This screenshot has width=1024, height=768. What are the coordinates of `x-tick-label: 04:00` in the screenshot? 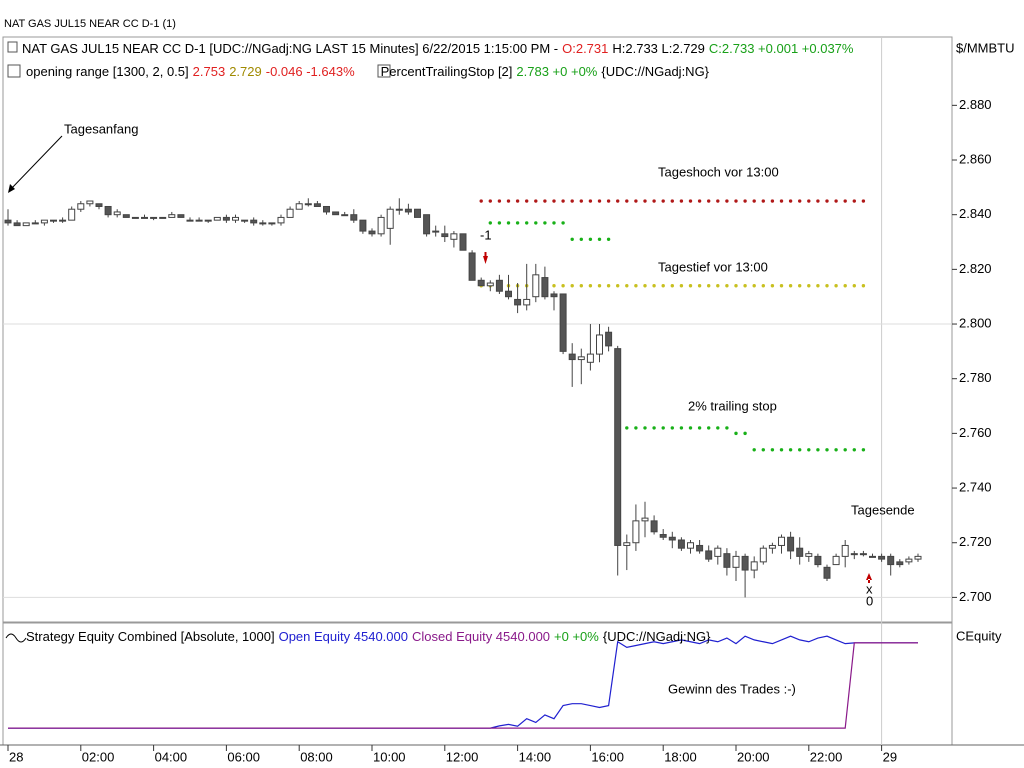 It's located at (171, 756).